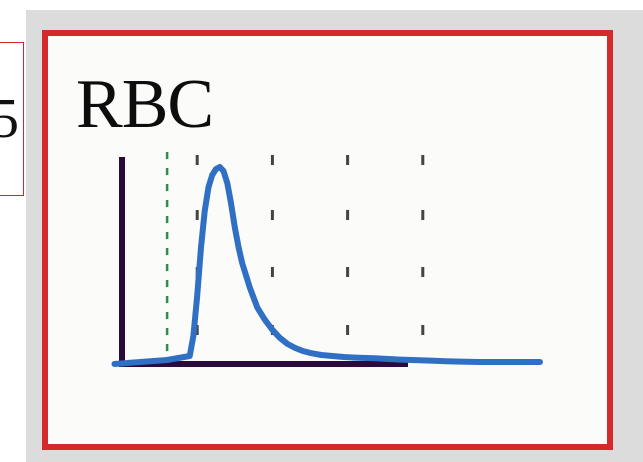 The height and width of the screenshot is (462, 643). Describe the element at coordinates (145, 104) in the screenshot. I see `chart-title: RBC` at that location.